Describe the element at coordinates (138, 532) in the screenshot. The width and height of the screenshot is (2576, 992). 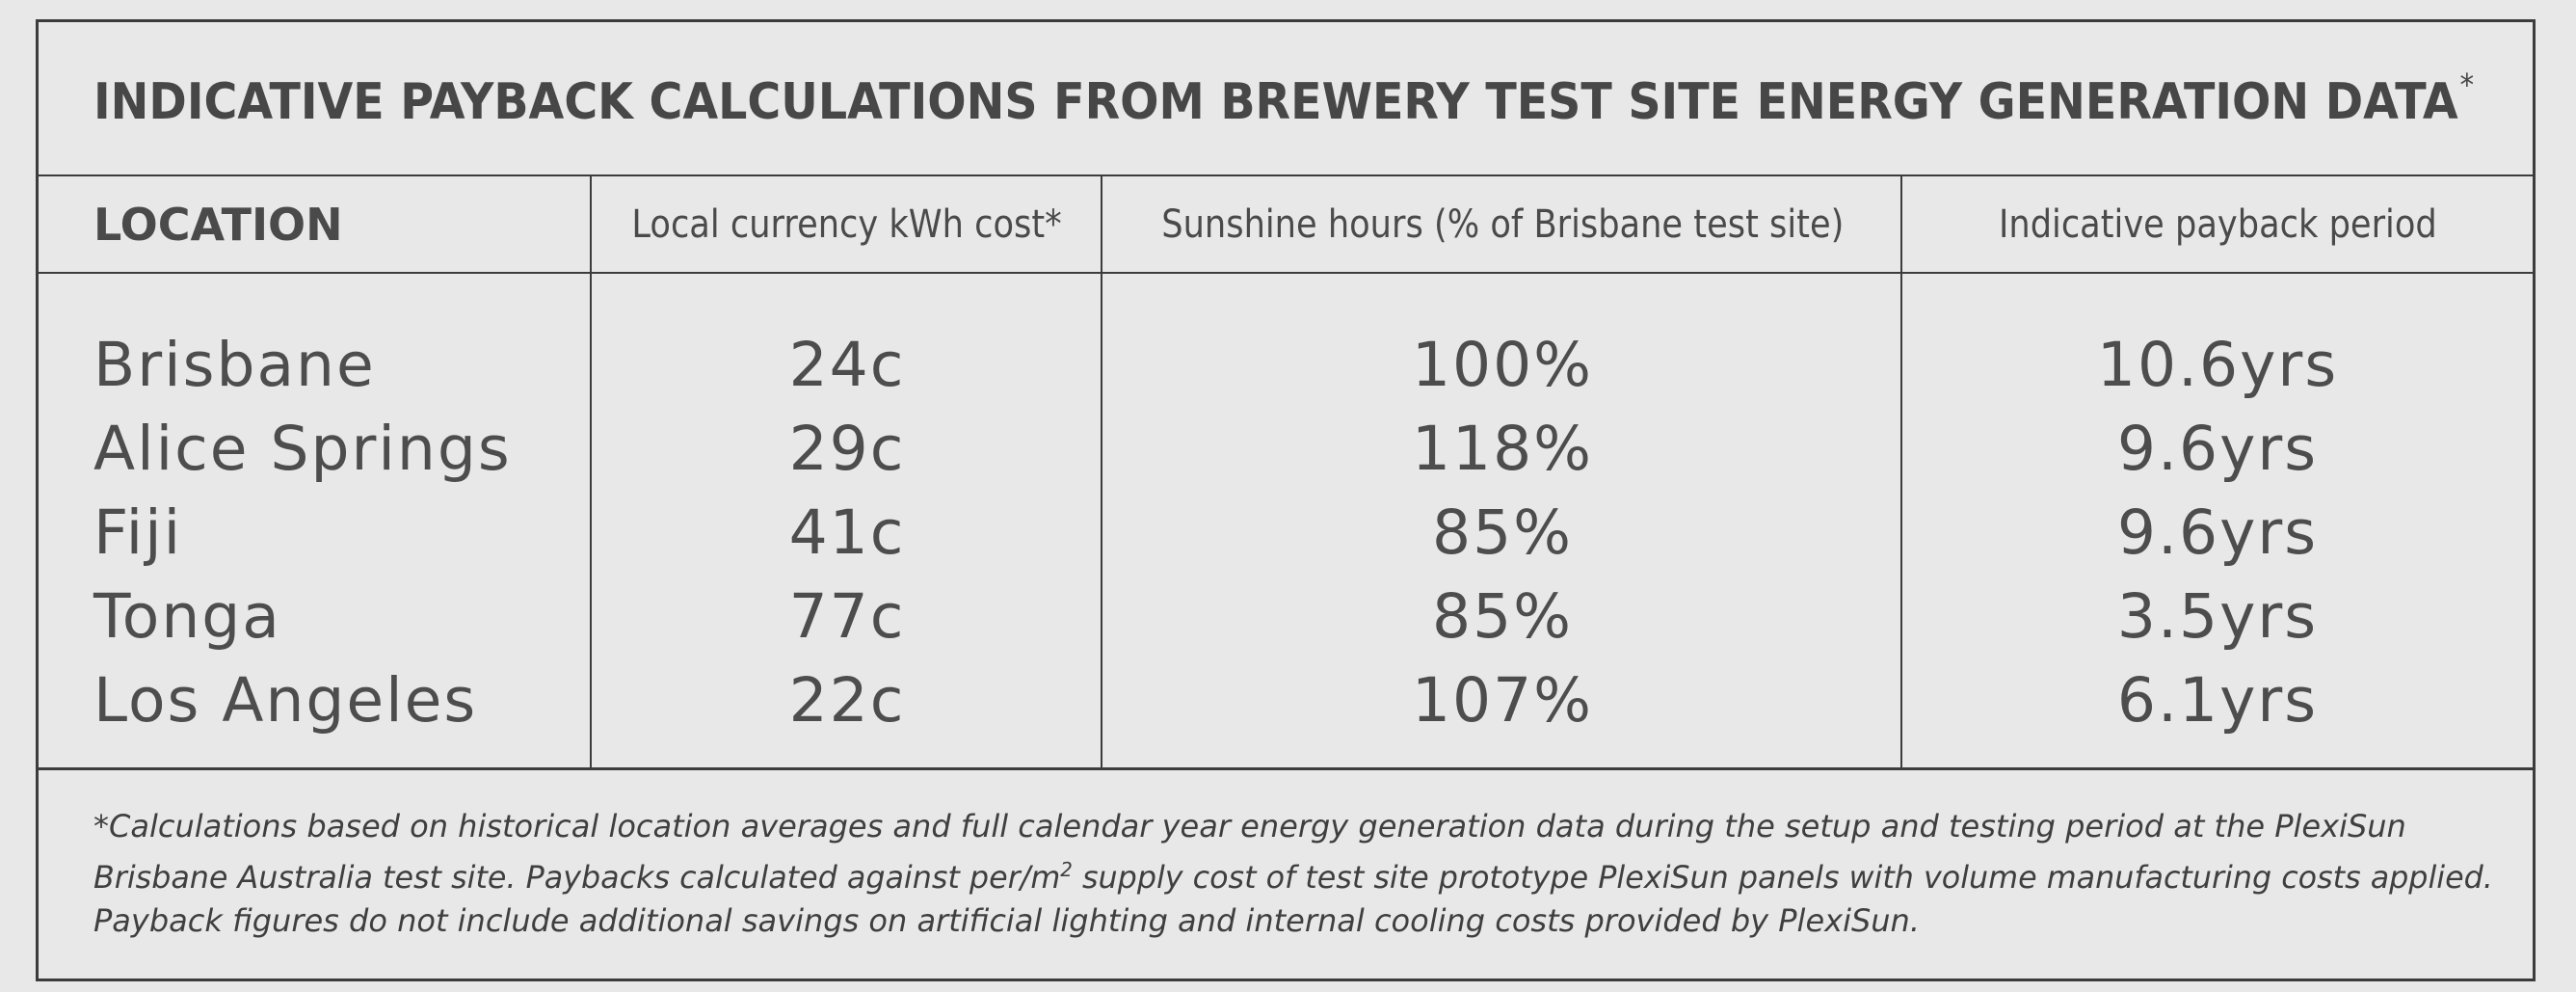
I see `location-cell: Fiji` at that location.